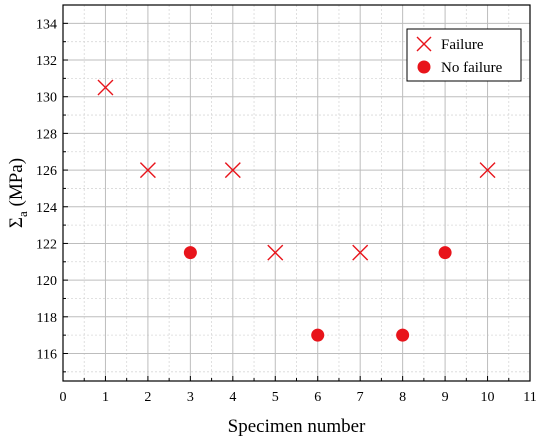  What do you see at coordinates (297, 426) in the screenshot?
I see `x-axis-title: Specimen number` at bounding box center [297, 426].